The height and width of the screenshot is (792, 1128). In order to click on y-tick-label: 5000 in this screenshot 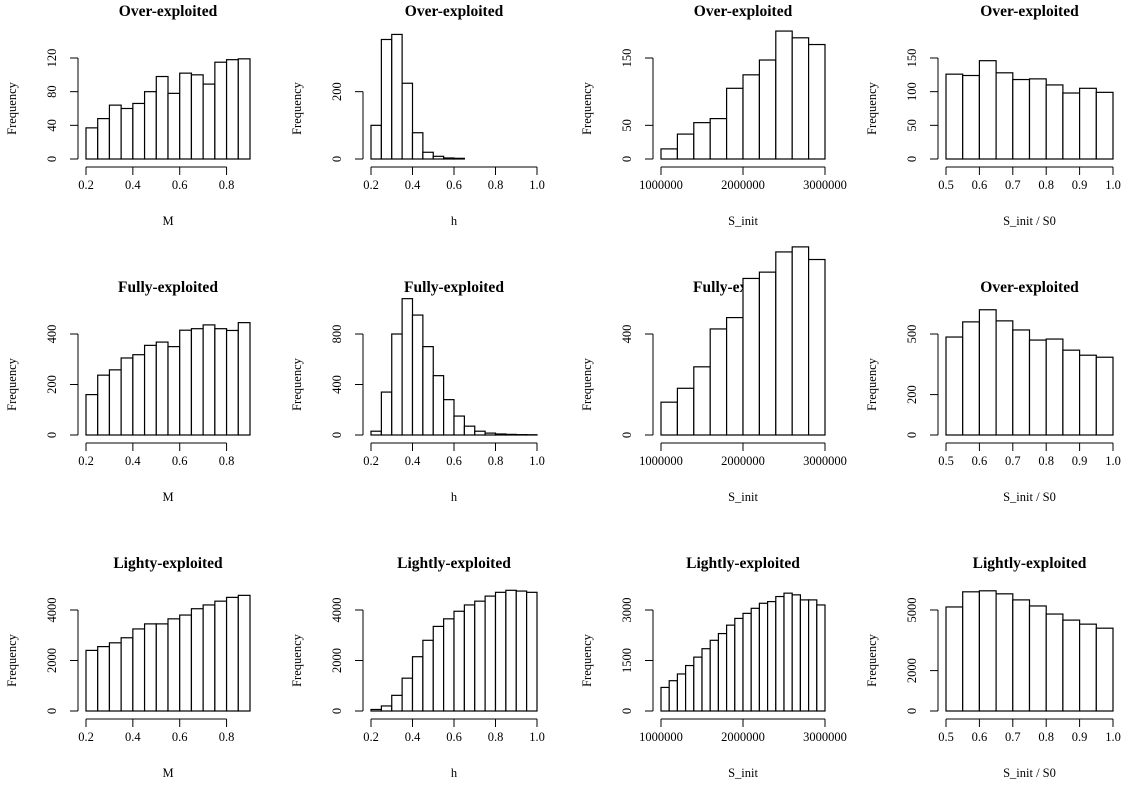, I will do `click(912, 610)`.